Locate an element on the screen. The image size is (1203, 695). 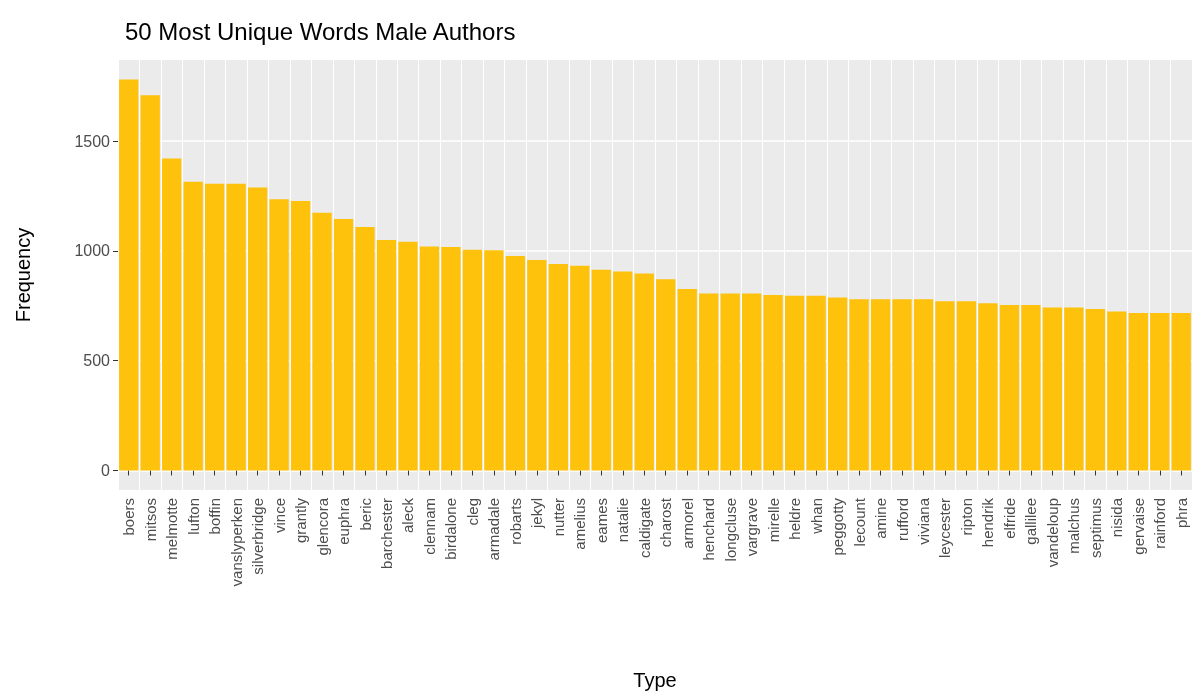
x-tick-label: vanslyperken is located at coordinates (236, 542).